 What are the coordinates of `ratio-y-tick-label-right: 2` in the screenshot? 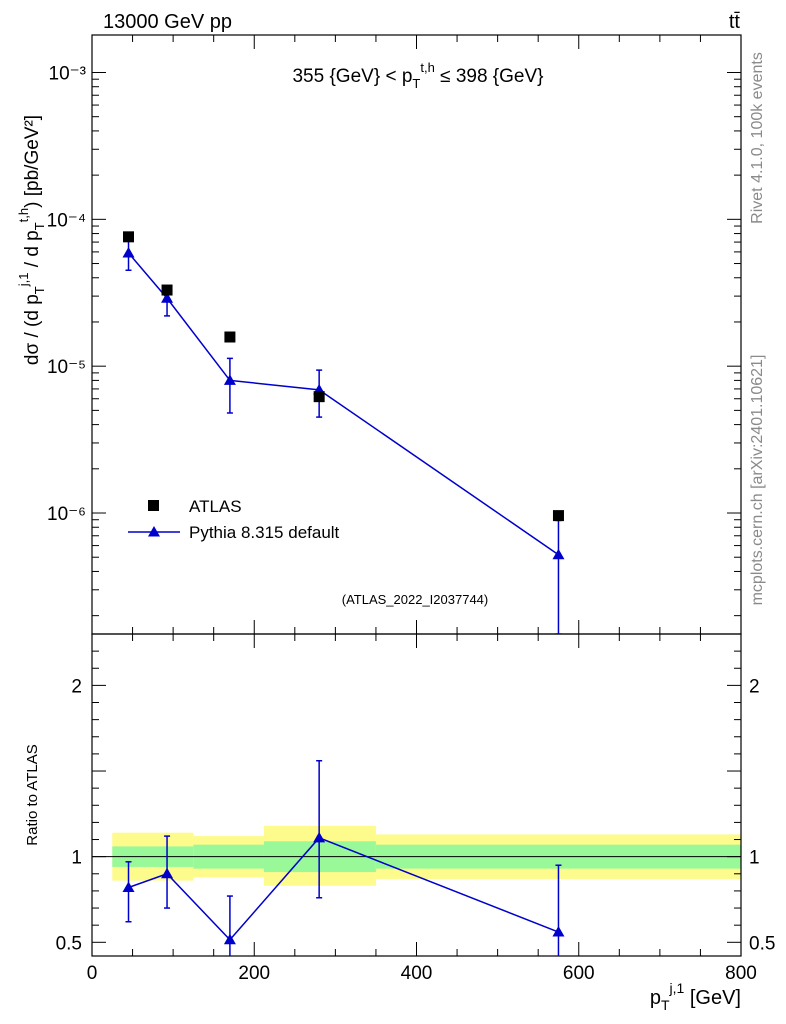 It's located at (754, 686).